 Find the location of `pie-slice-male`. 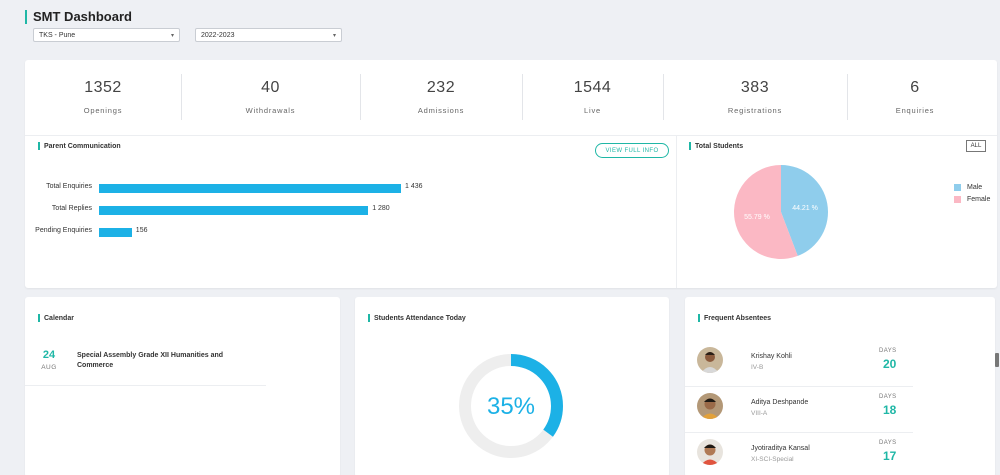

pie-slice-male is located at coordinates (804, 210).